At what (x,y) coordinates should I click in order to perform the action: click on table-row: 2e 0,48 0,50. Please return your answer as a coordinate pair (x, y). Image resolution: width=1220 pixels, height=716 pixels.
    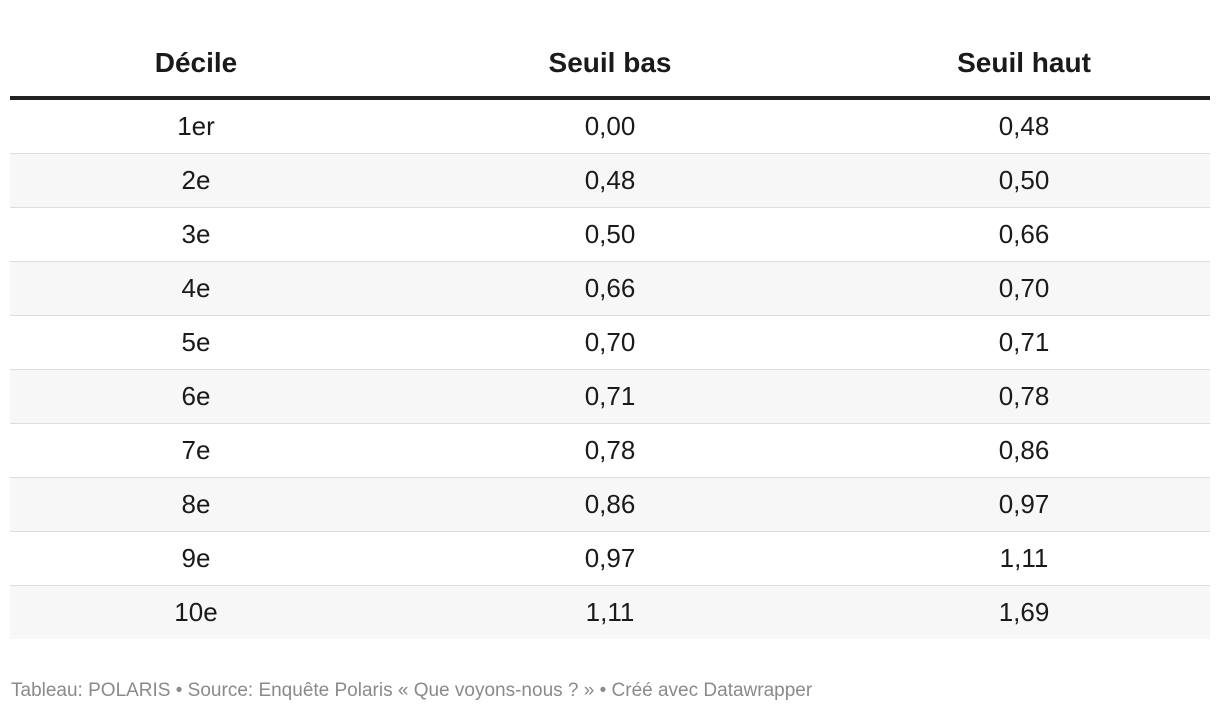
    Looking at the image, I should click on (610, 180).